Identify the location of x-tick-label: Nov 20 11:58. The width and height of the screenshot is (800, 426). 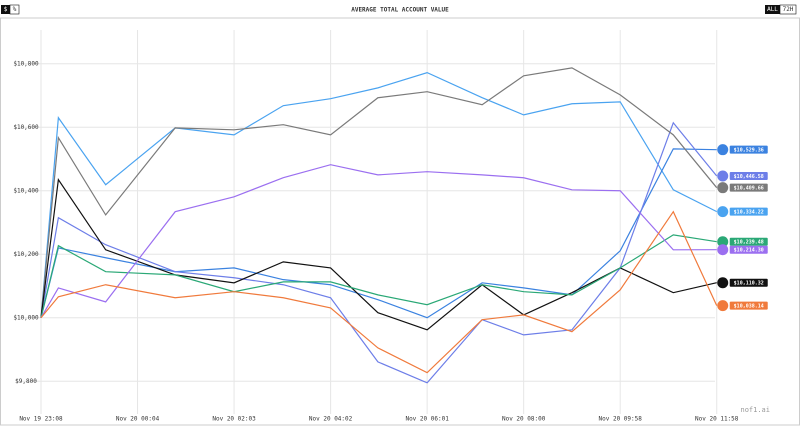
(717, 419).